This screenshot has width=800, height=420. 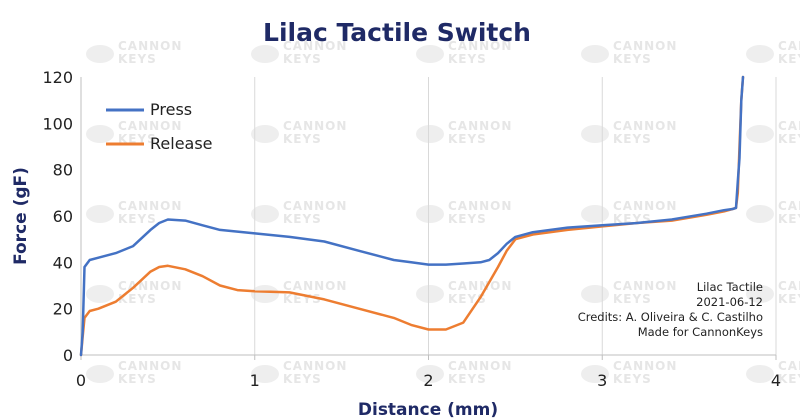 I want to click on annotation-line: Made for CannonKeys, so click(x=700, y=332).